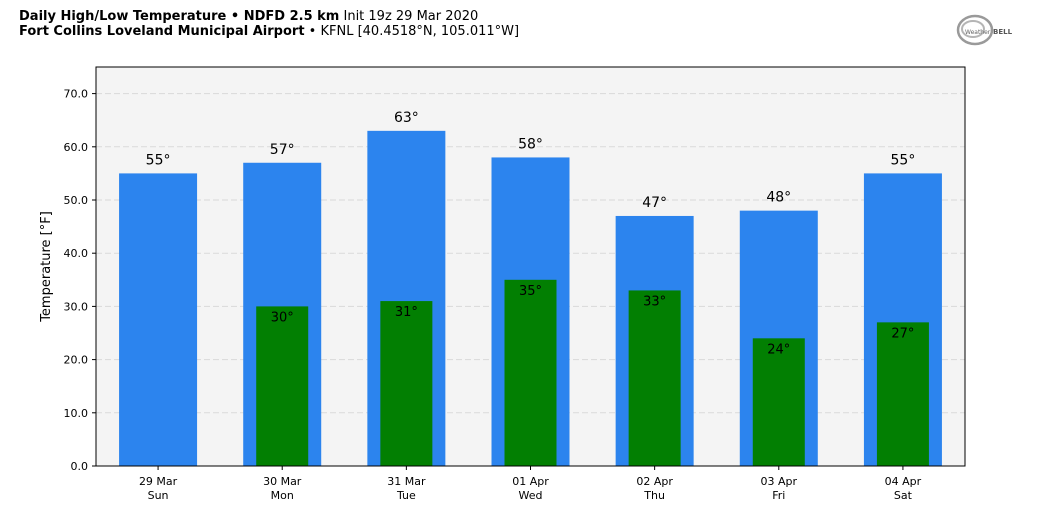  What do you see at coordinates (76, 360) in the screenshot?
I see `y-tick-label: 20.0` at bounding box center [76, 360].